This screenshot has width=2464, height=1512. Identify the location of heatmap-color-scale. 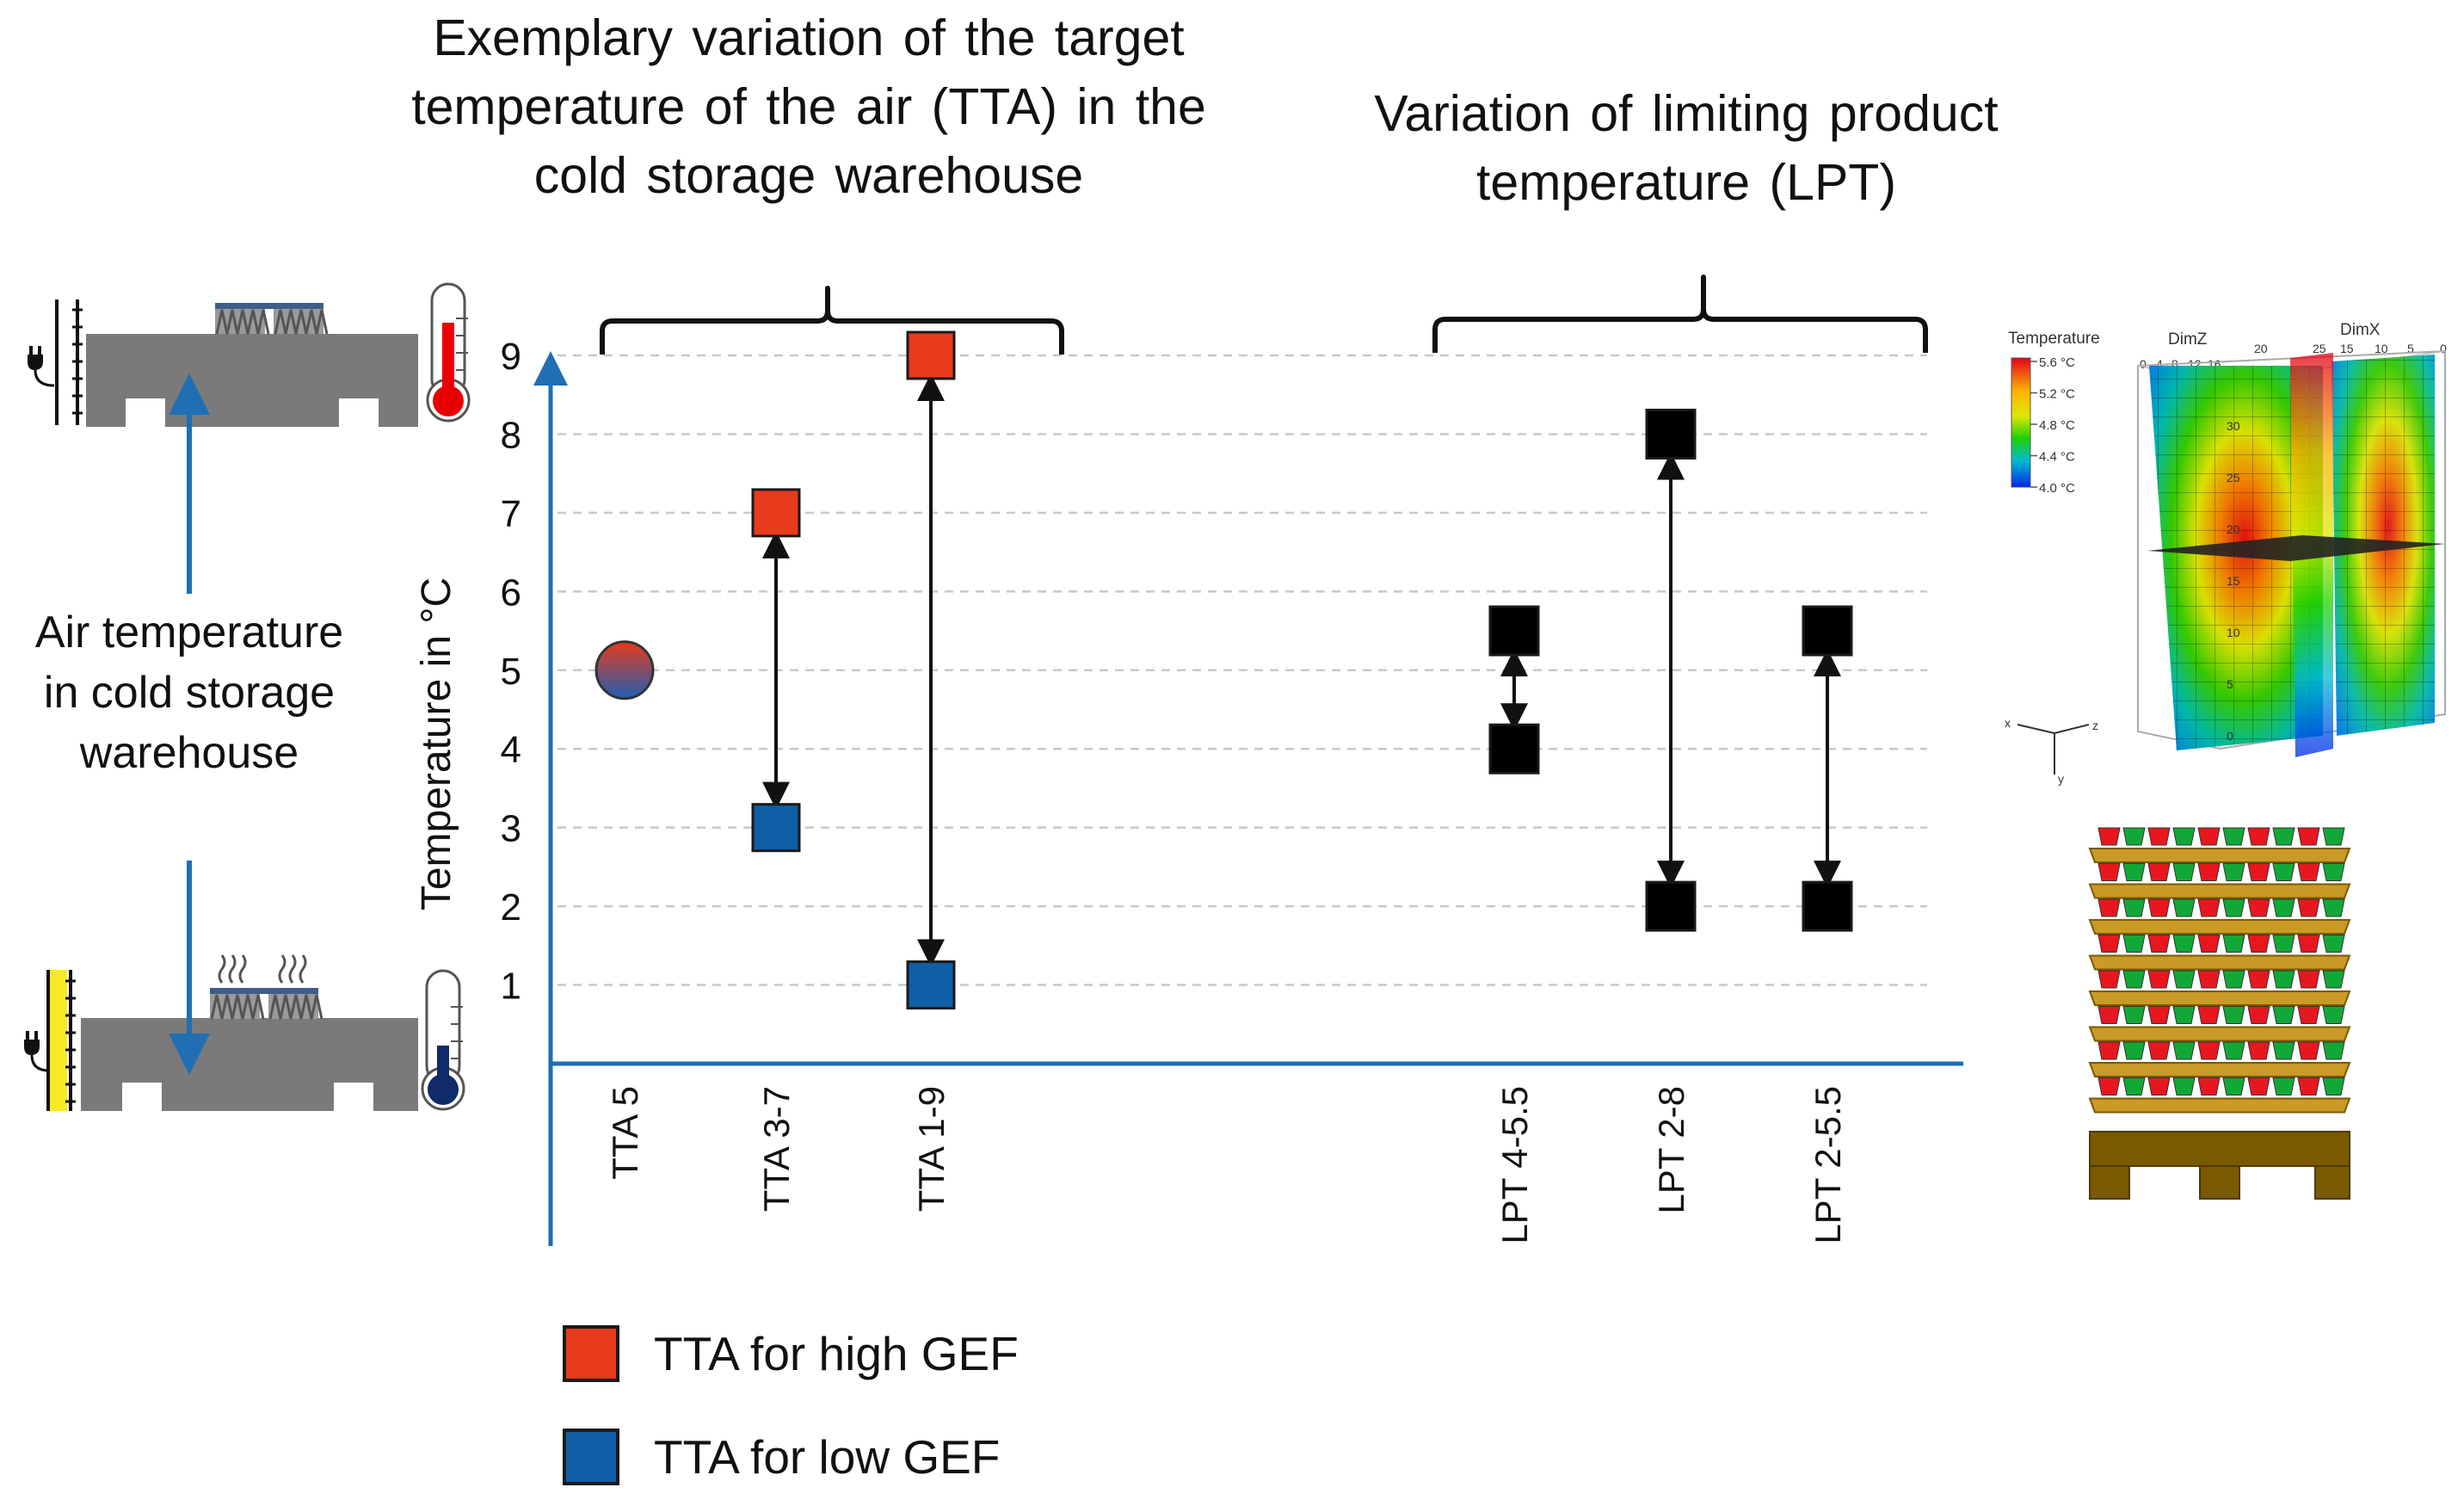
(2021, 422).